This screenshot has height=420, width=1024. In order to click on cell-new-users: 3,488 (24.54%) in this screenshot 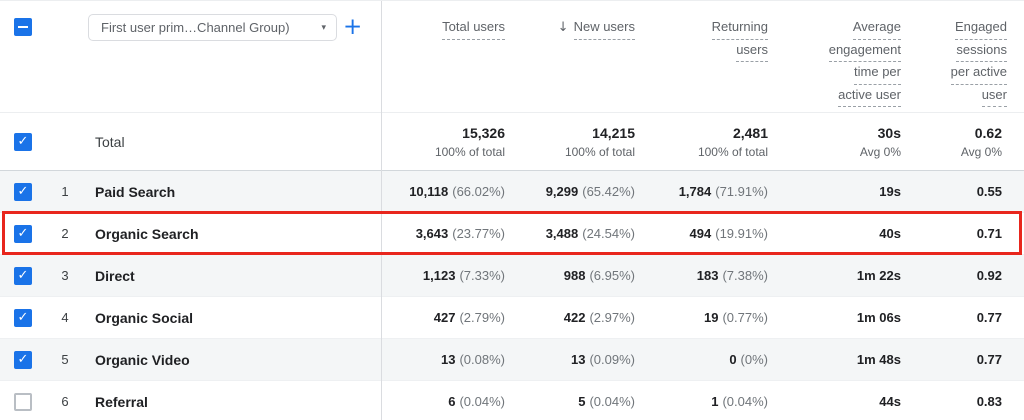, I will do `click(590, 233)`.